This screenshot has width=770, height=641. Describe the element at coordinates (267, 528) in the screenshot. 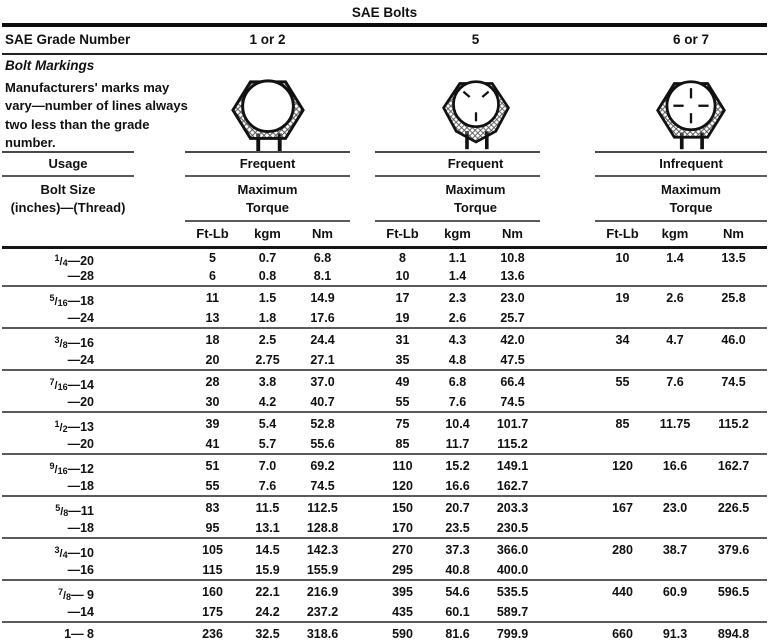

I see `torque-value-cell: 13.1` at that location.